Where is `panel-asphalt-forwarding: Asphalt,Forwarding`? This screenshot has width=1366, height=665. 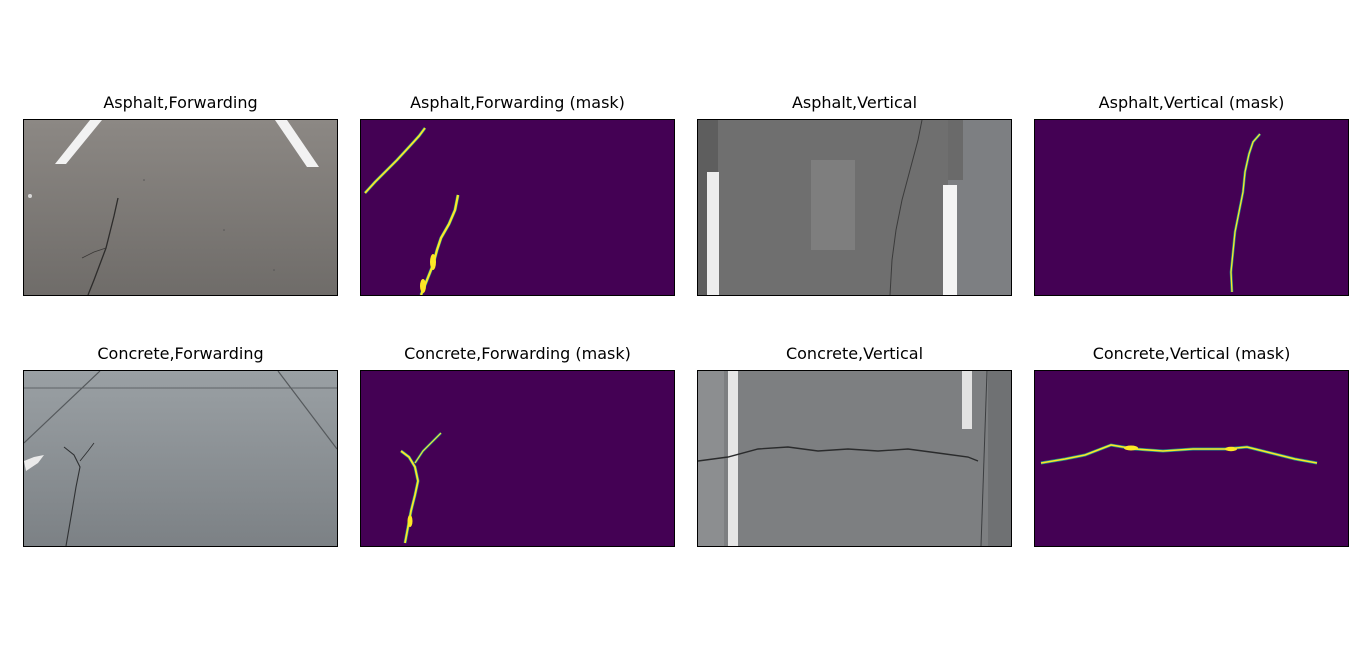
panel-asphalt-forwarding: Asphalt,Forwarding is located at coordinates (180, 194).